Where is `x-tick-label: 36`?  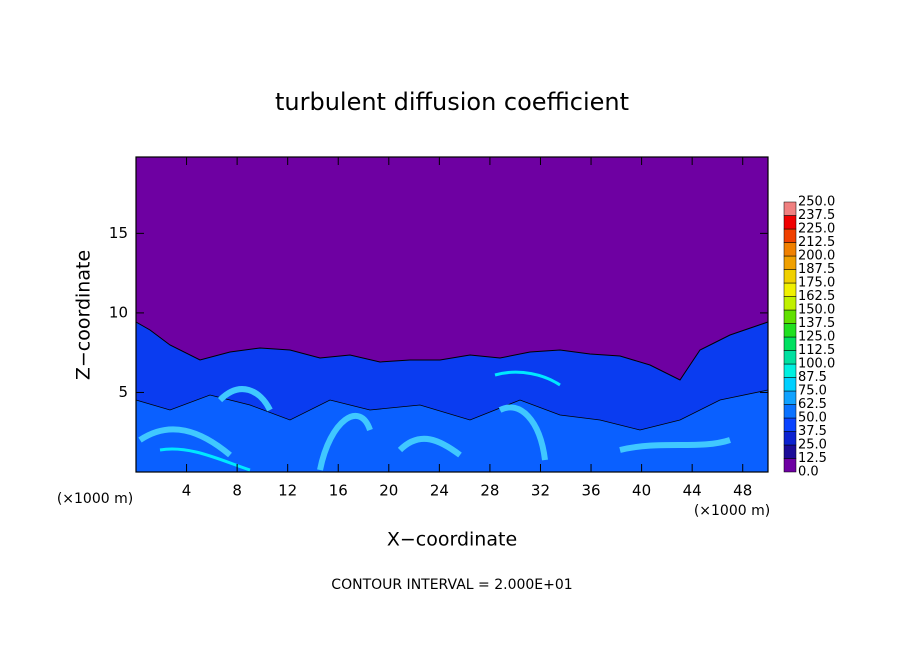 x-tick-label: 36 is located at coordinates (590, 491).